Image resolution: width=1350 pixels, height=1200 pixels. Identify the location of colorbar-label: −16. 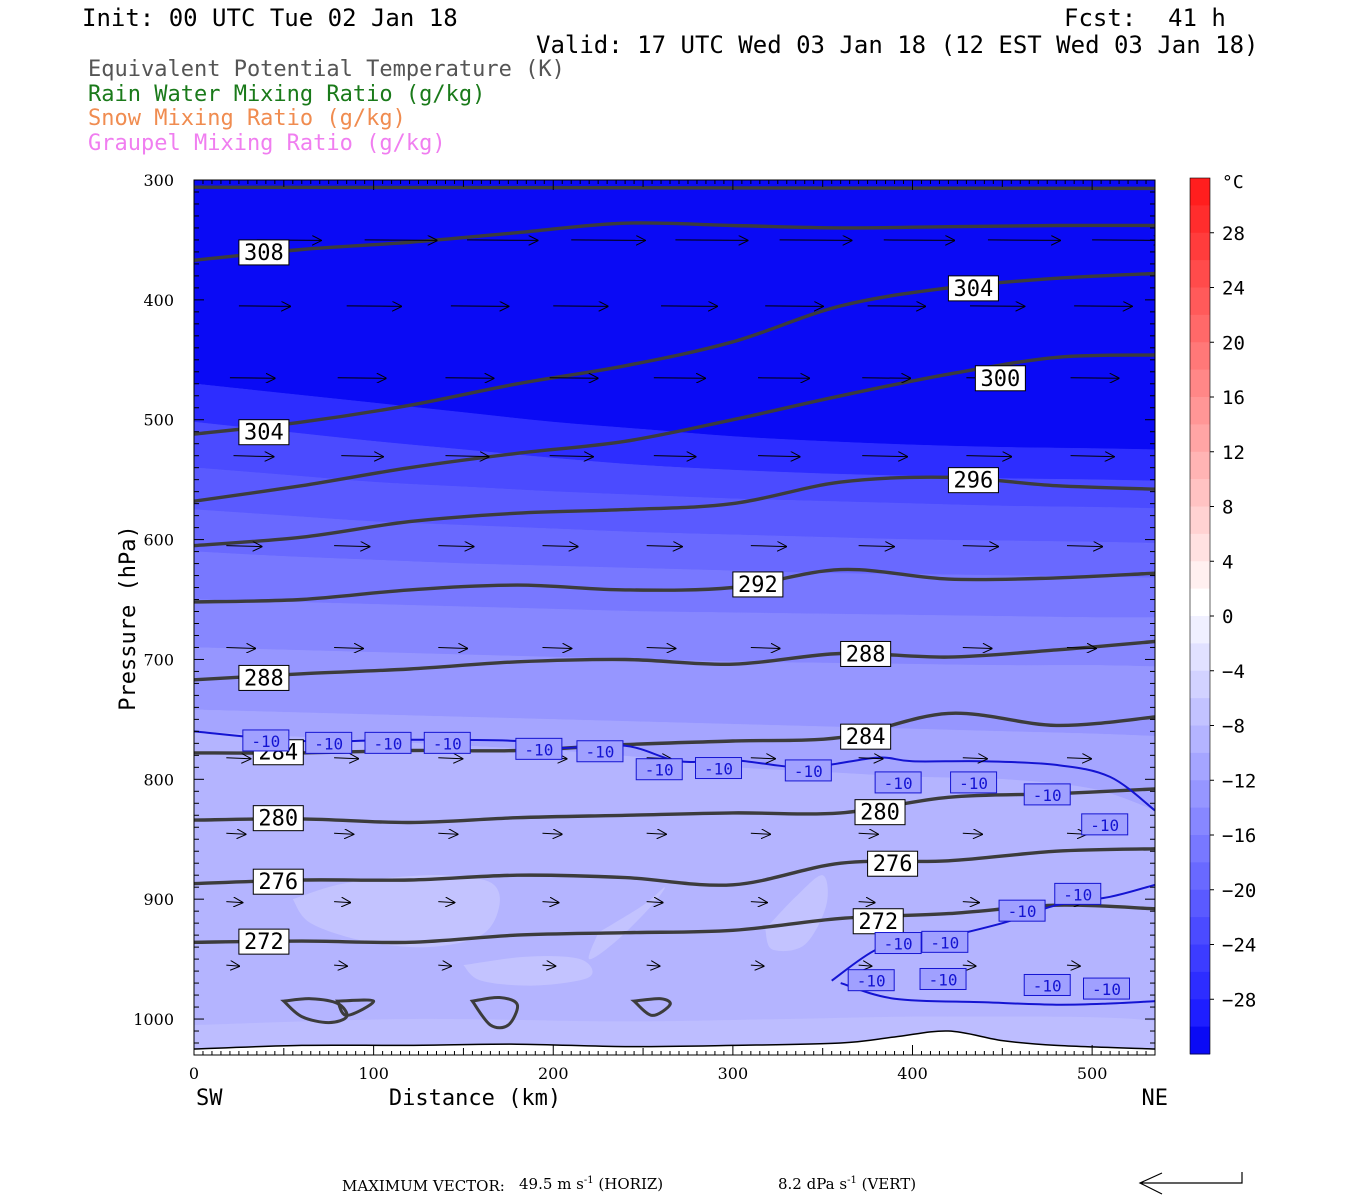
(1239, 836).